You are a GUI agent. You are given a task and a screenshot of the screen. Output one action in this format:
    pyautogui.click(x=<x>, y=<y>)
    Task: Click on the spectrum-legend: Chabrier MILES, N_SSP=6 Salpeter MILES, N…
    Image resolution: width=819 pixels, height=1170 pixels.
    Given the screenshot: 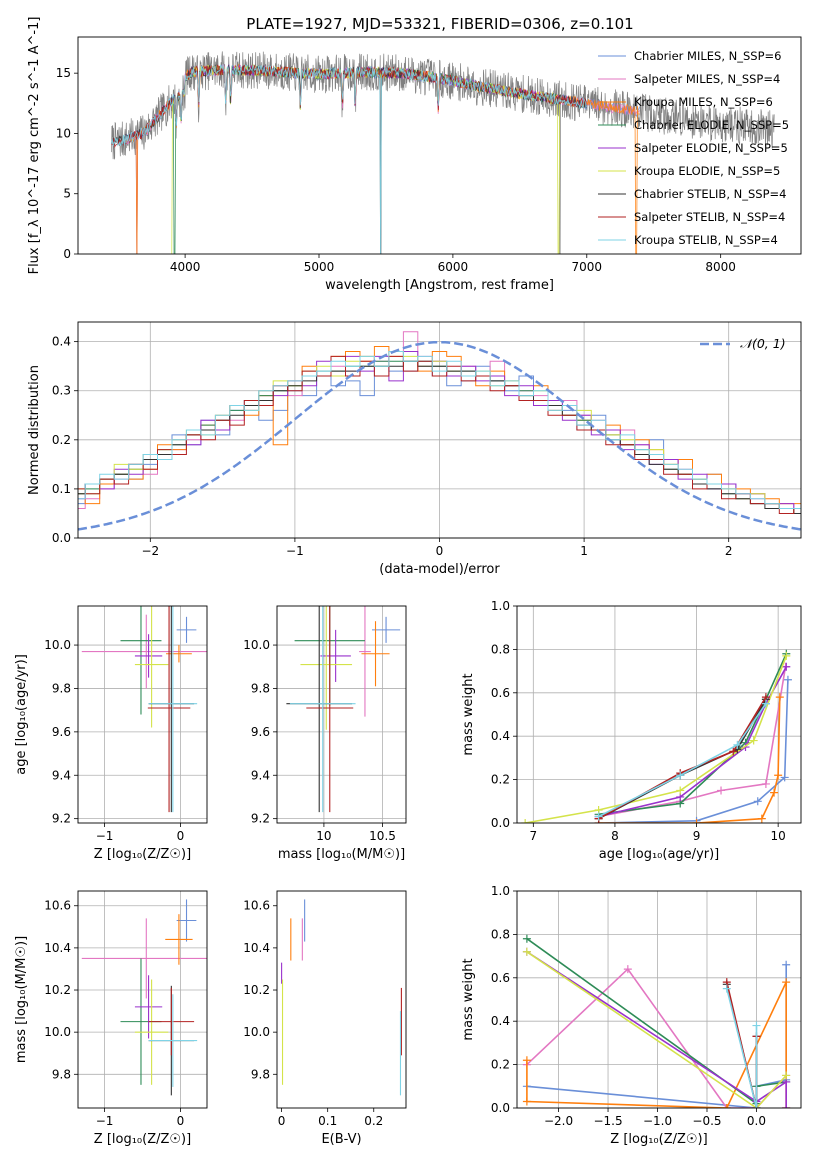 What is the action you would take?
    pyautogui.click(x=693, y=148)
    